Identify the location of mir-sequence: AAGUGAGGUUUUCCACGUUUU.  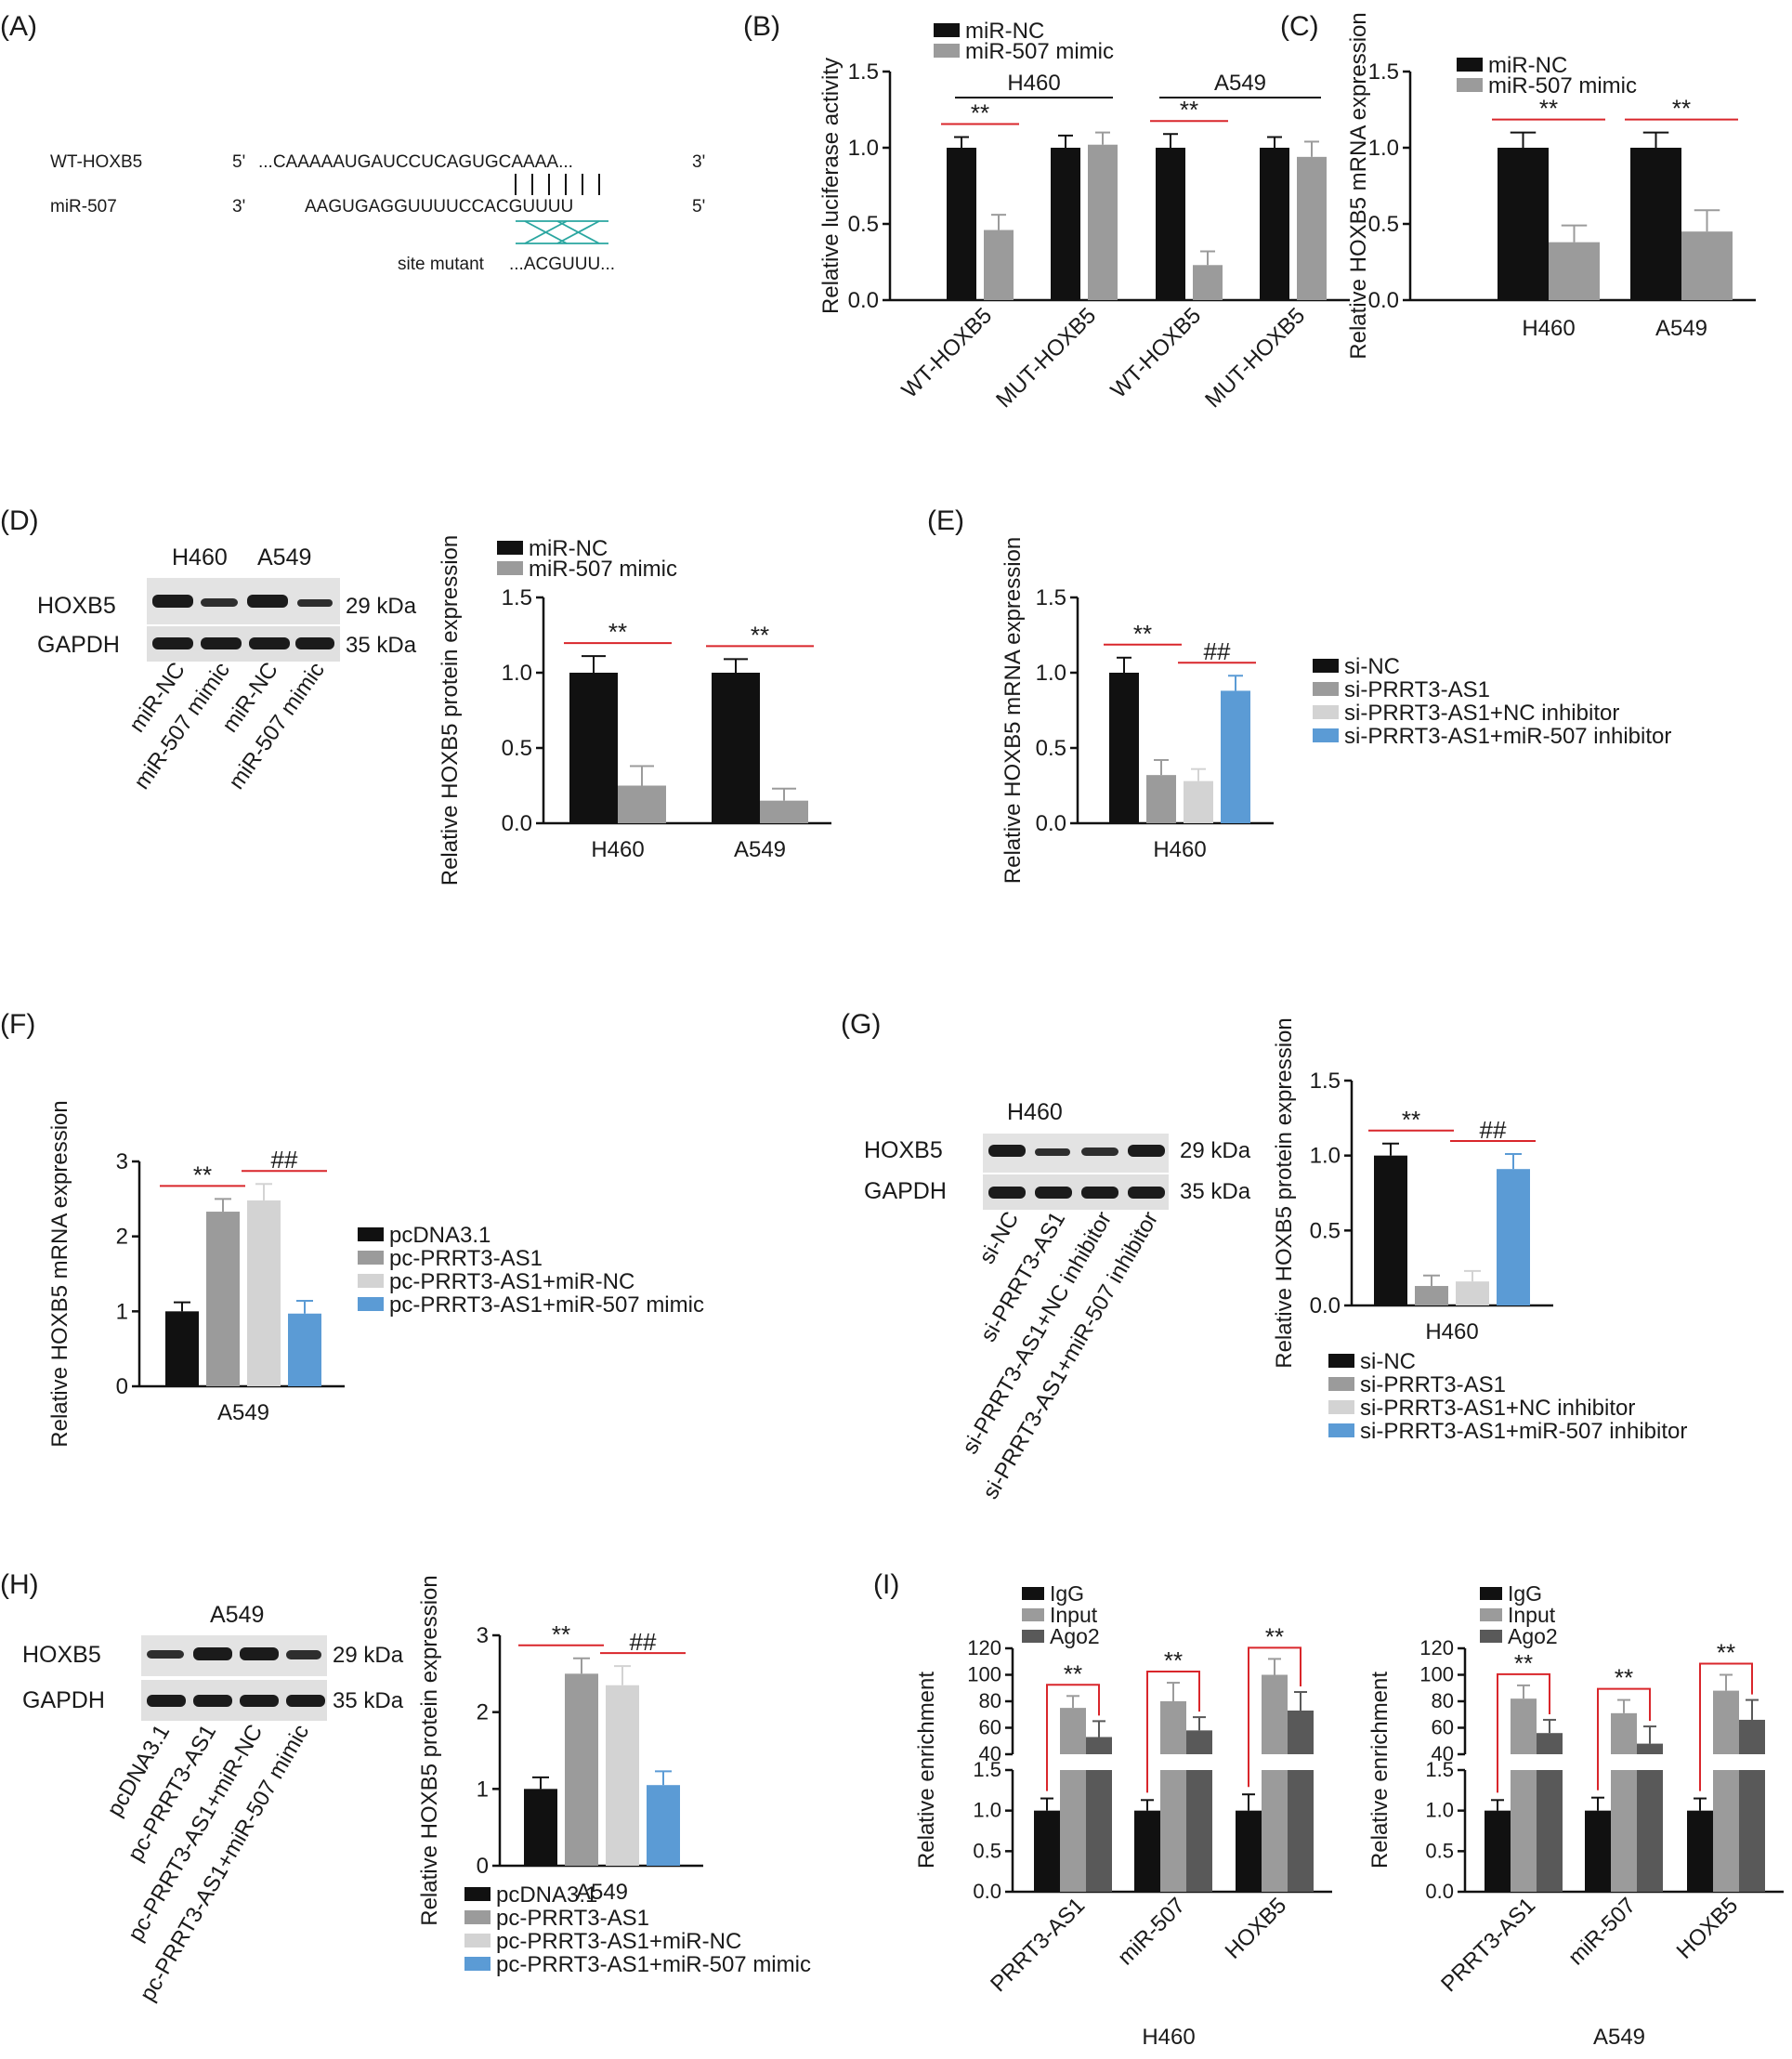
(439, 207).